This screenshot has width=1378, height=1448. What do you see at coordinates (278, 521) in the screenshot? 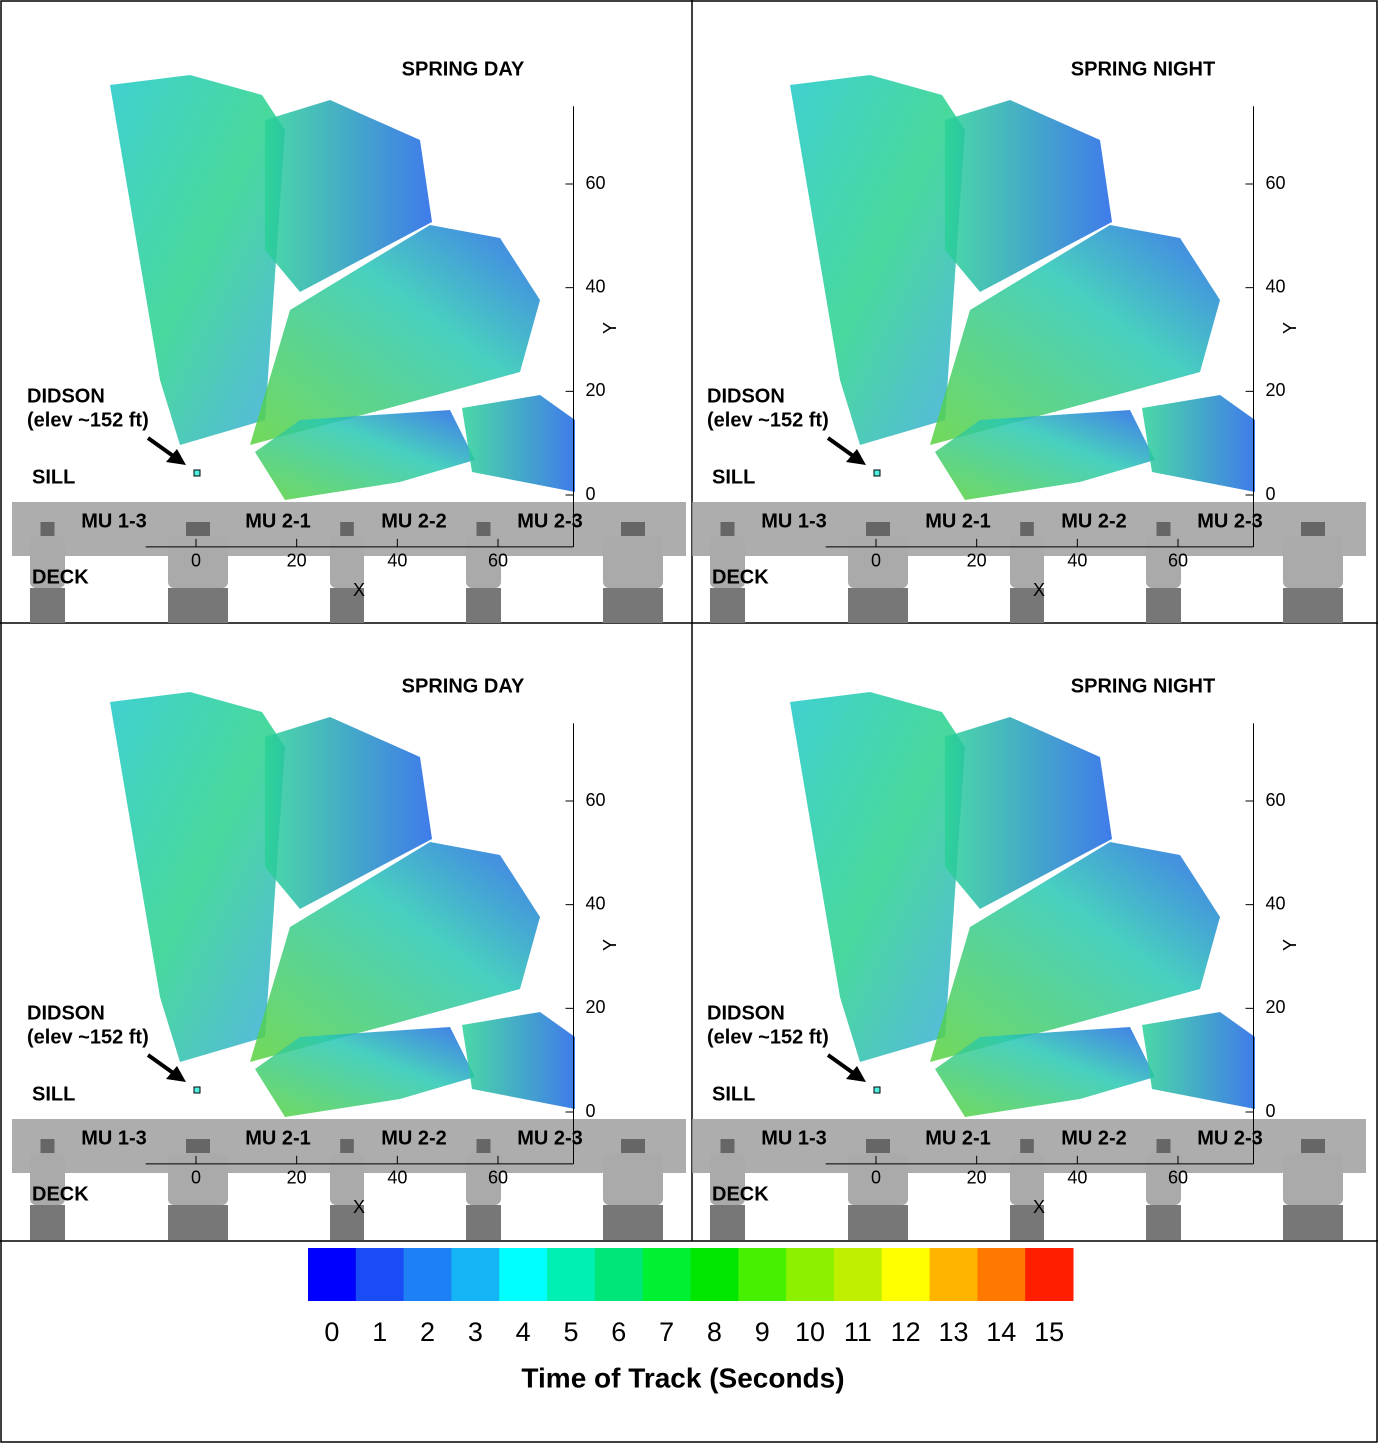
I see `unit-label: MU 2-1` at bounding box center [278, 521].